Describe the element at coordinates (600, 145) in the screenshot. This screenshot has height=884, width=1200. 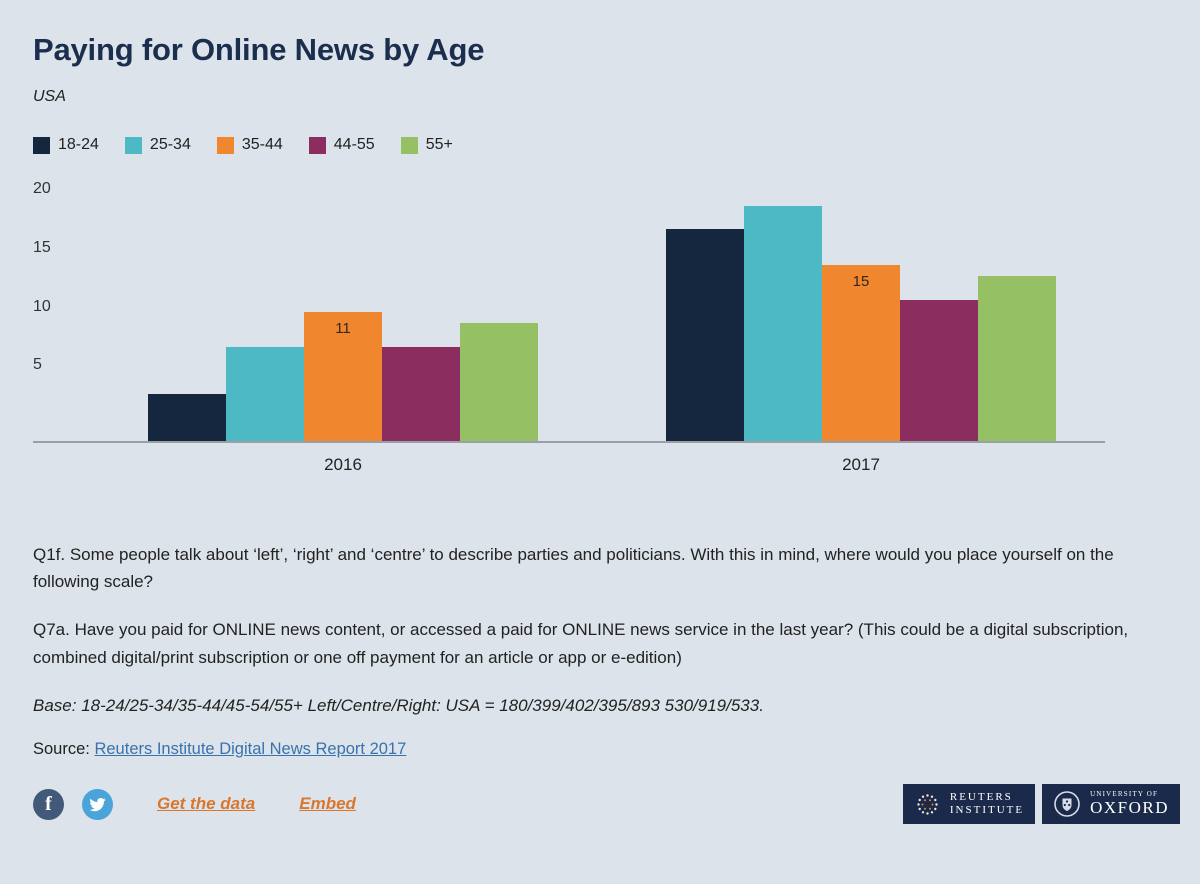
I see `legend: 18-24 25-34 35-44 44-55 55+` at that location.